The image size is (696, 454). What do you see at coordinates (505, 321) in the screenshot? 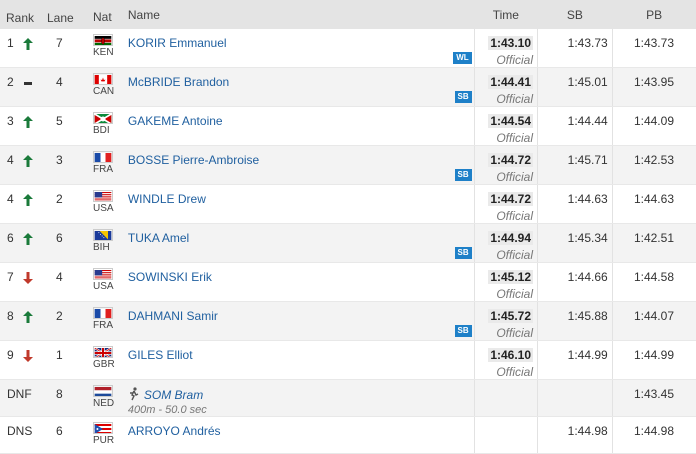
I see `time-cell: 1:45.72 Official` at bounding box center [505, 321].